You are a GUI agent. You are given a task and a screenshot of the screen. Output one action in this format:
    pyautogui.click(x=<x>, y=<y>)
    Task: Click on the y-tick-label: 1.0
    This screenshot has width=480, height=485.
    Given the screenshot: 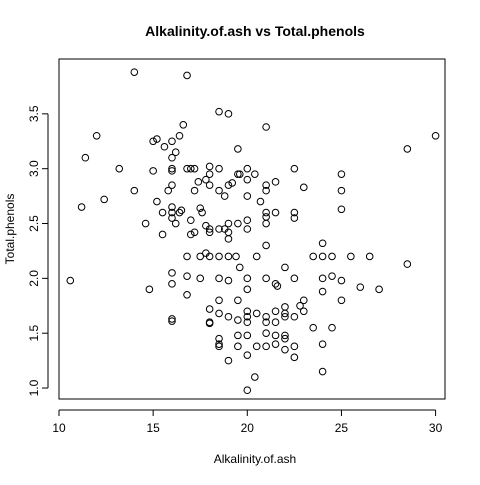 What is the action you would take?
    pyautogui.click(x=34, y=387)
    